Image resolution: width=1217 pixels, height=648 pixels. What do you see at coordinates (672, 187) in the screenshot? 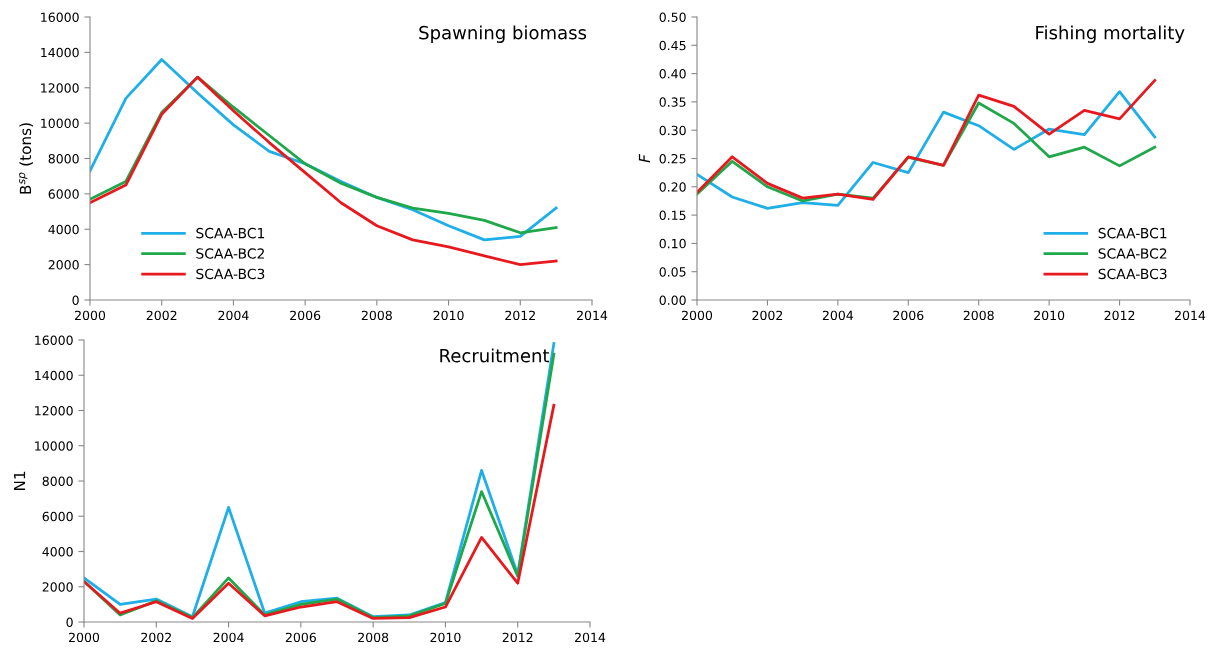
I see `y-tick-label: 0.20` at bounding box center [672, 187].